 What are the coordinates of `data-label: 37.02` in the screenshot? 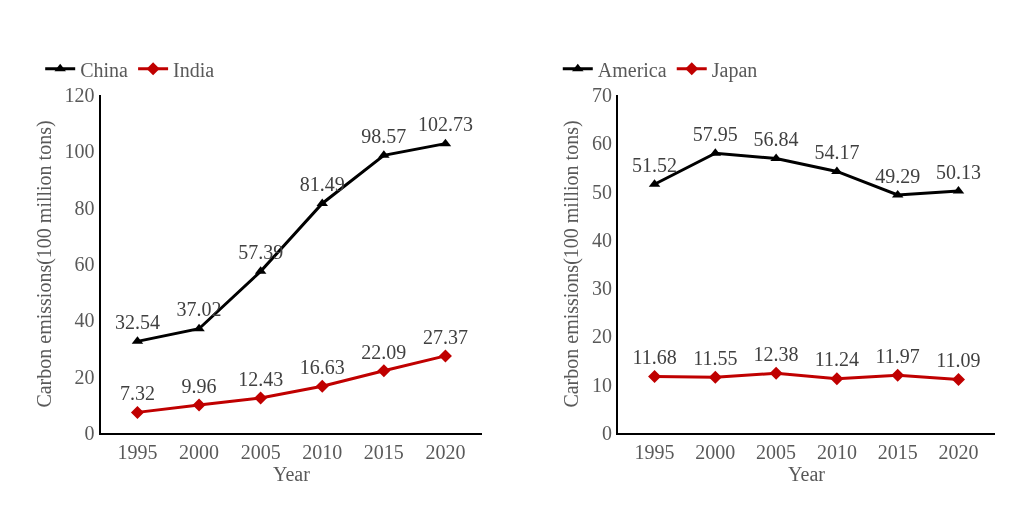 It's located at (199, 309).